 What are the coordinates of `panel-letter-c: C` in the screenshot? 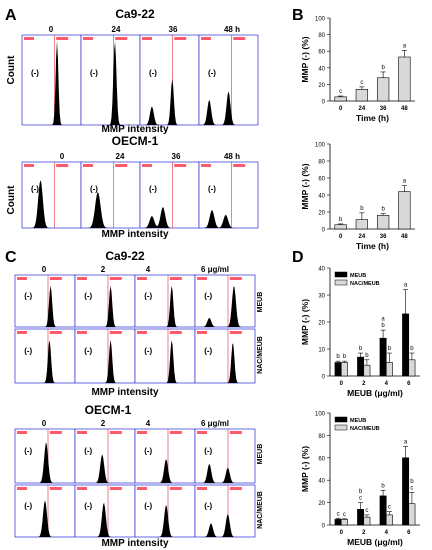 It's located at (11, 257).